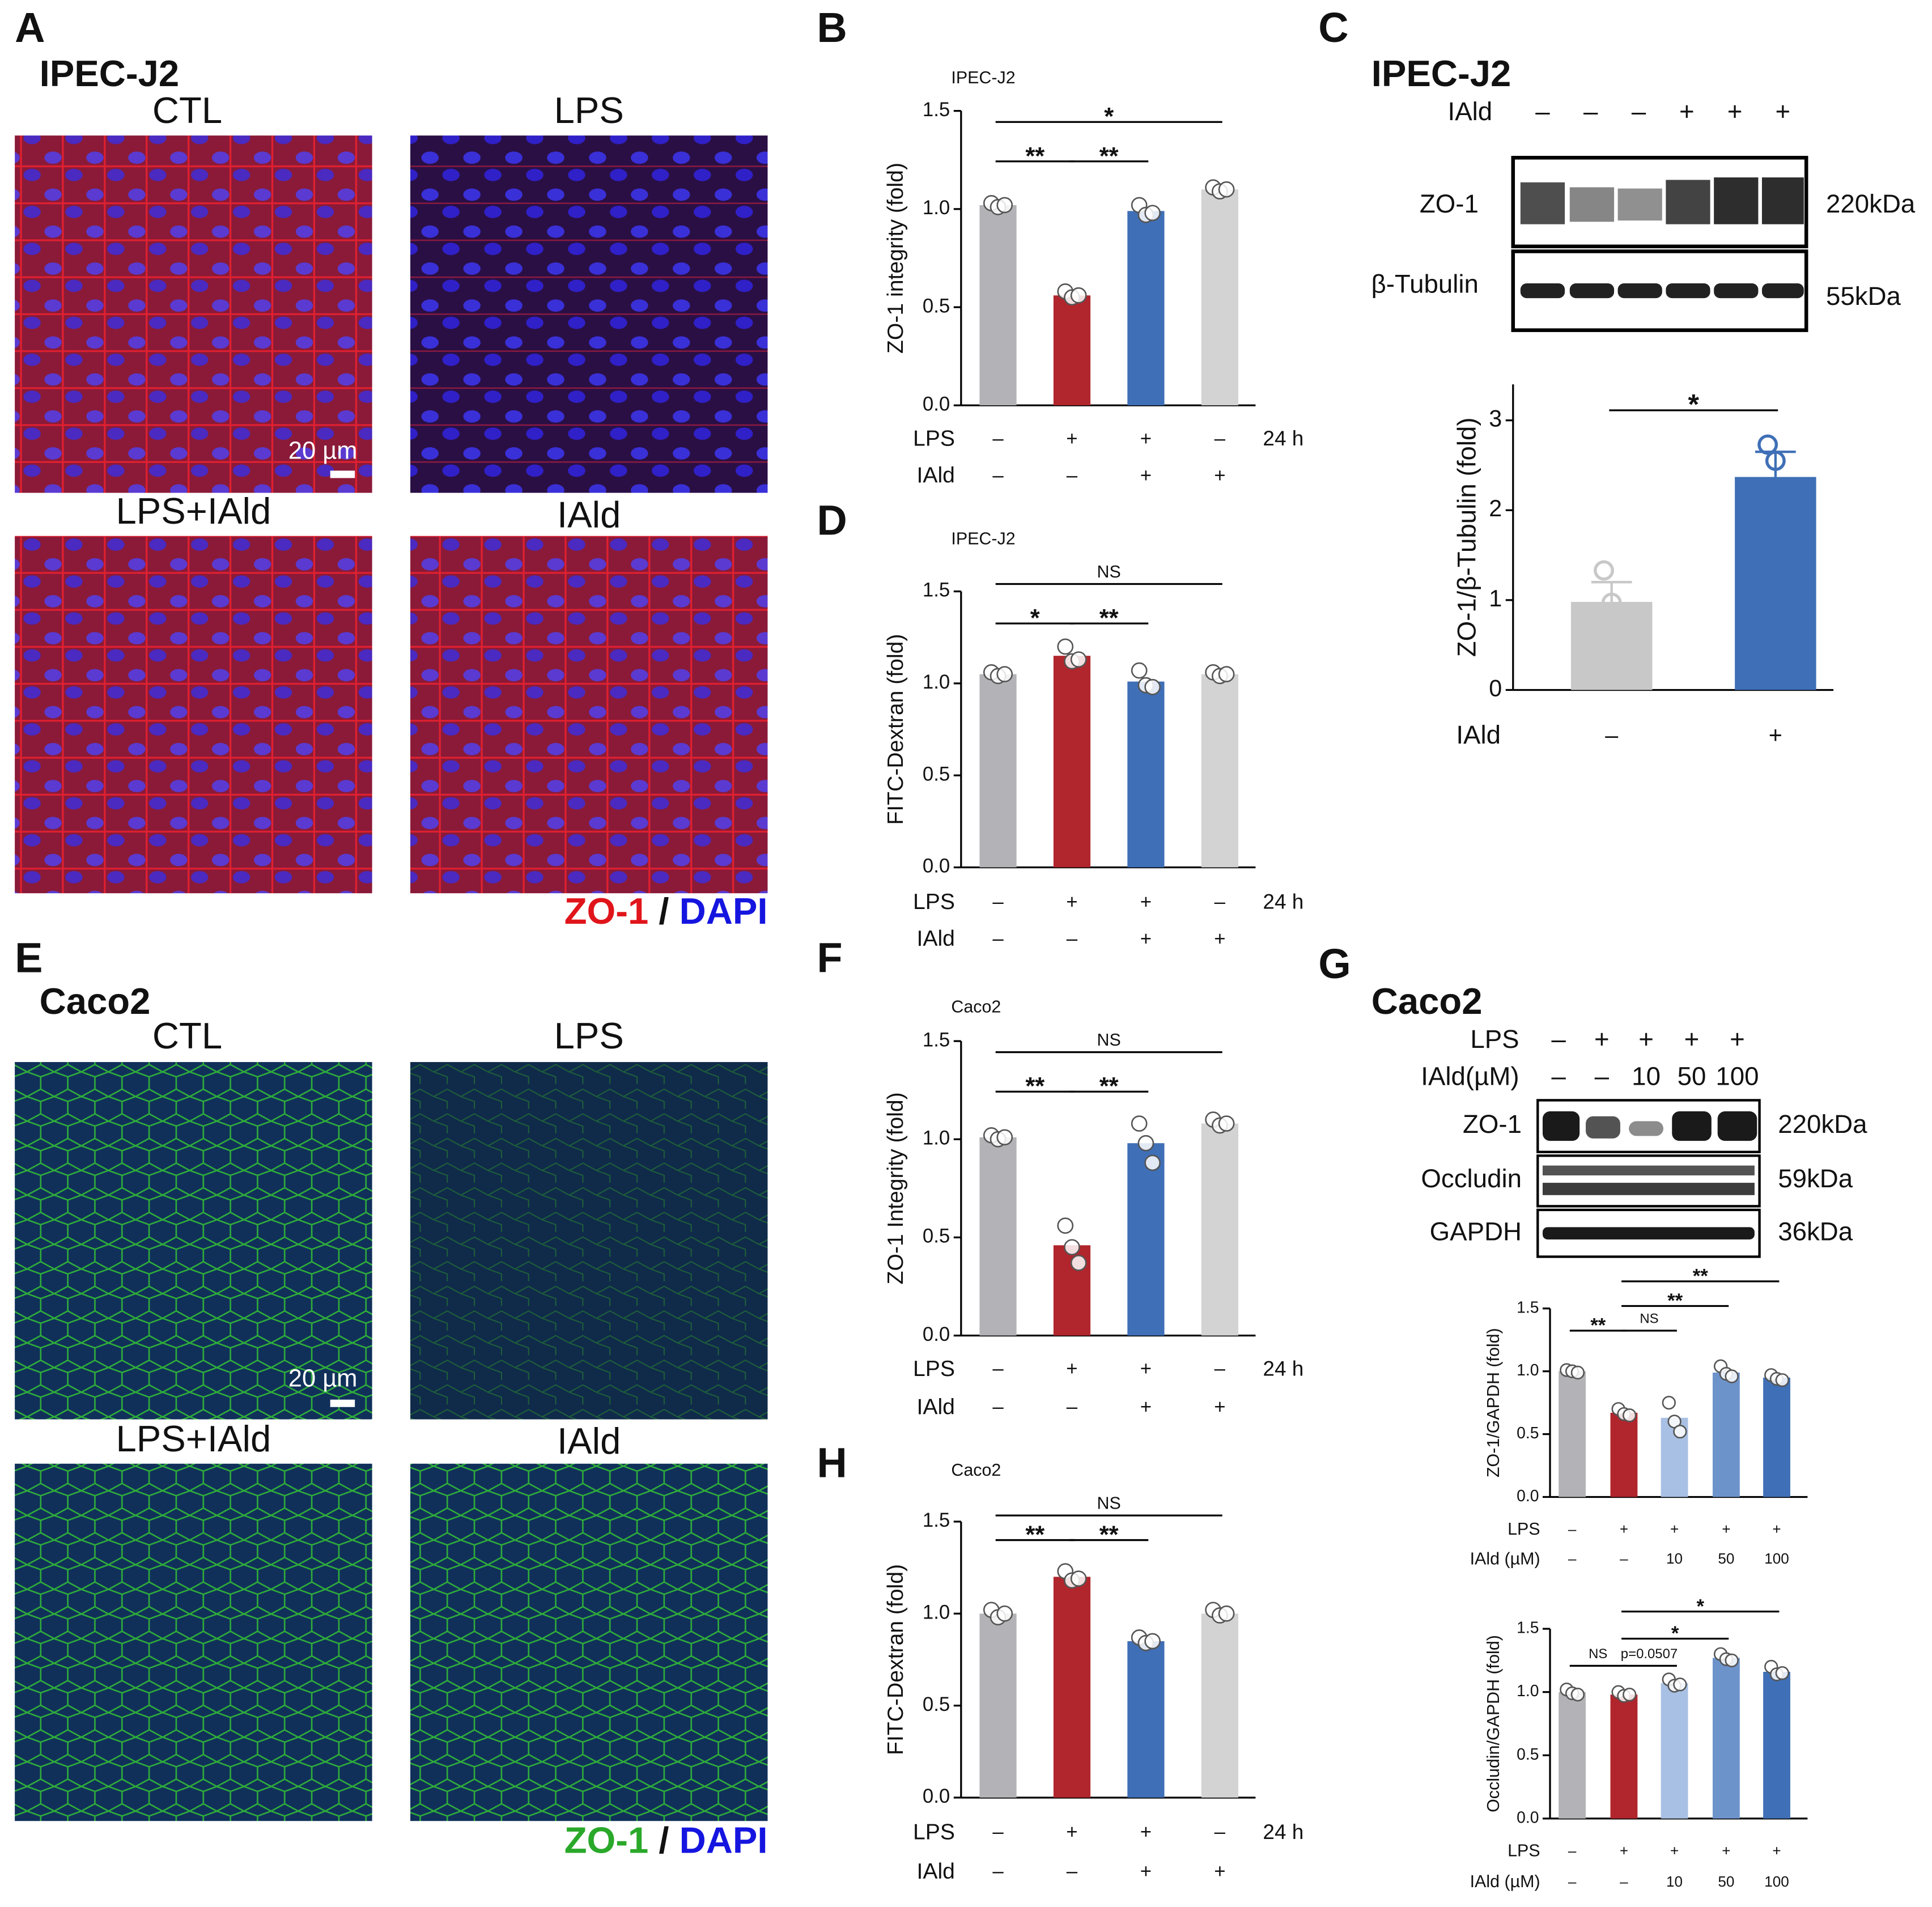  What do you see at coordinates (29, 957) in the screenshot?
I see `panel-letter: E` at bounding box center [29, 957].